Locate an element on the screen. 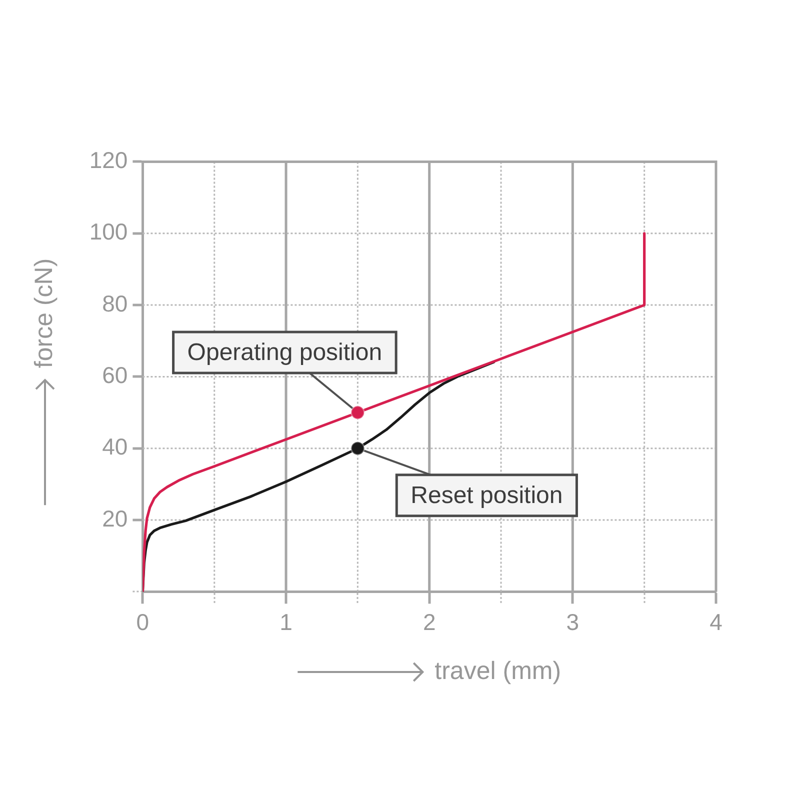  y-tick-label: 20 is located at coordinates (115, 518).